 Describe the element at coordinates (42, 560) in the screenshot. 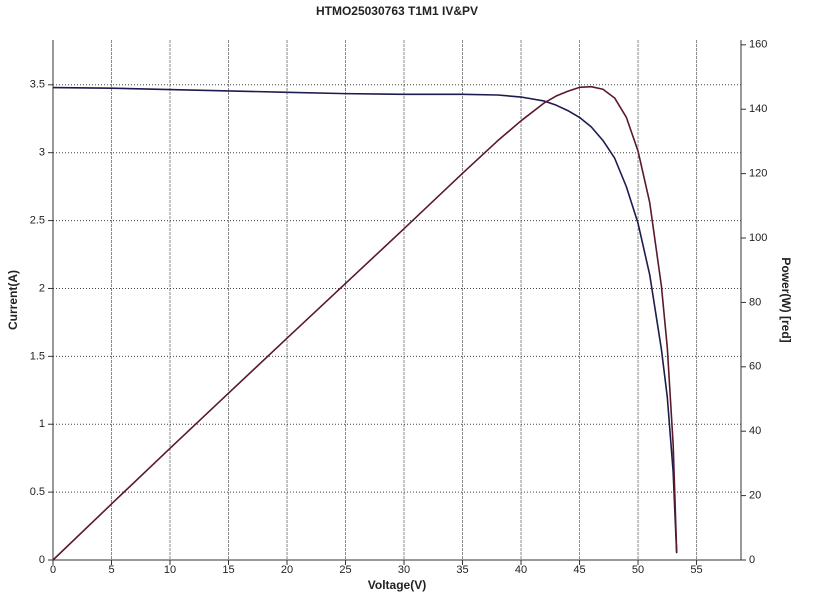

I see `y-tick-label: 0` at that location.